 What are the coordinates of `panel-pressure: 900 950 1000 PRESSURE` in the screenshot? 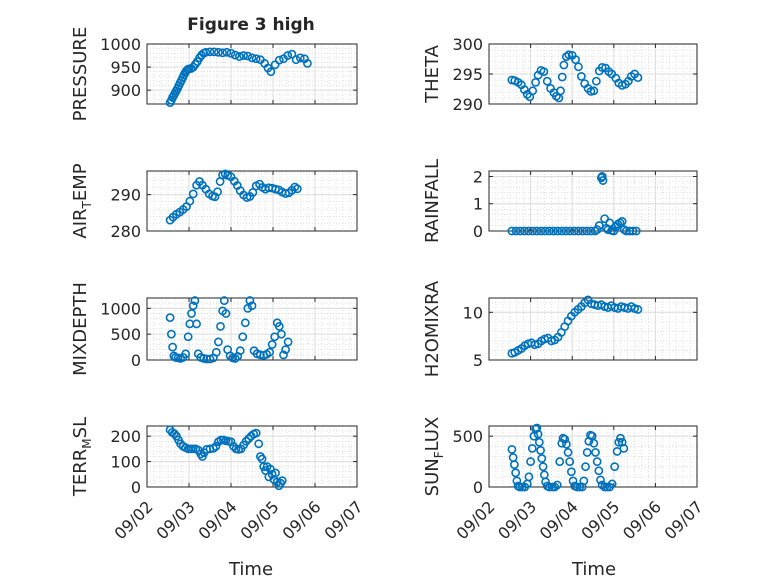 It's located at (214, 74).